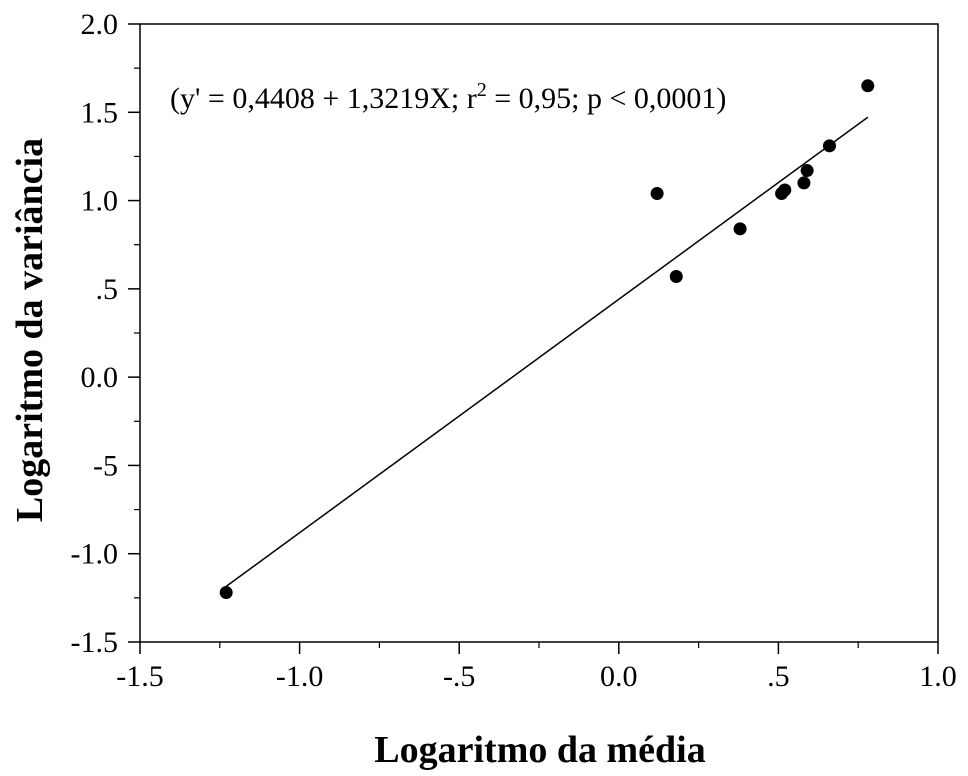 The height and width of the screenshot is (776, 968). What do you see at coordinates (778, 676) in the screenshot?
I see `x-tick-label: .5` at bounding box center [778, 676].